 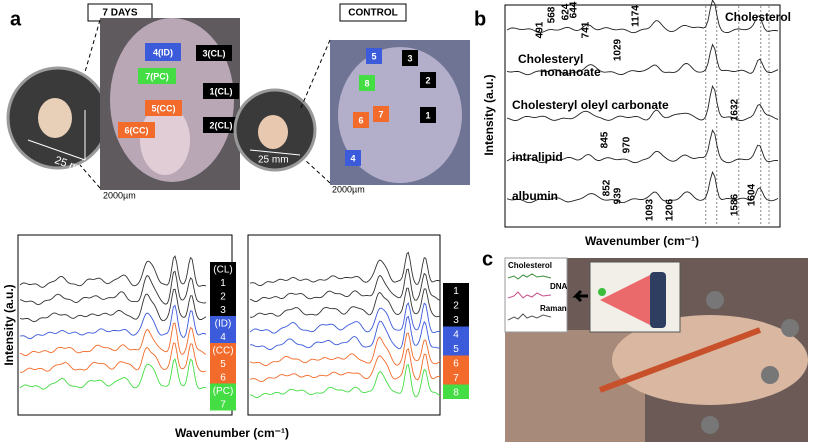 I want to click on legend-label: (PC), so click(x=223, y=391).